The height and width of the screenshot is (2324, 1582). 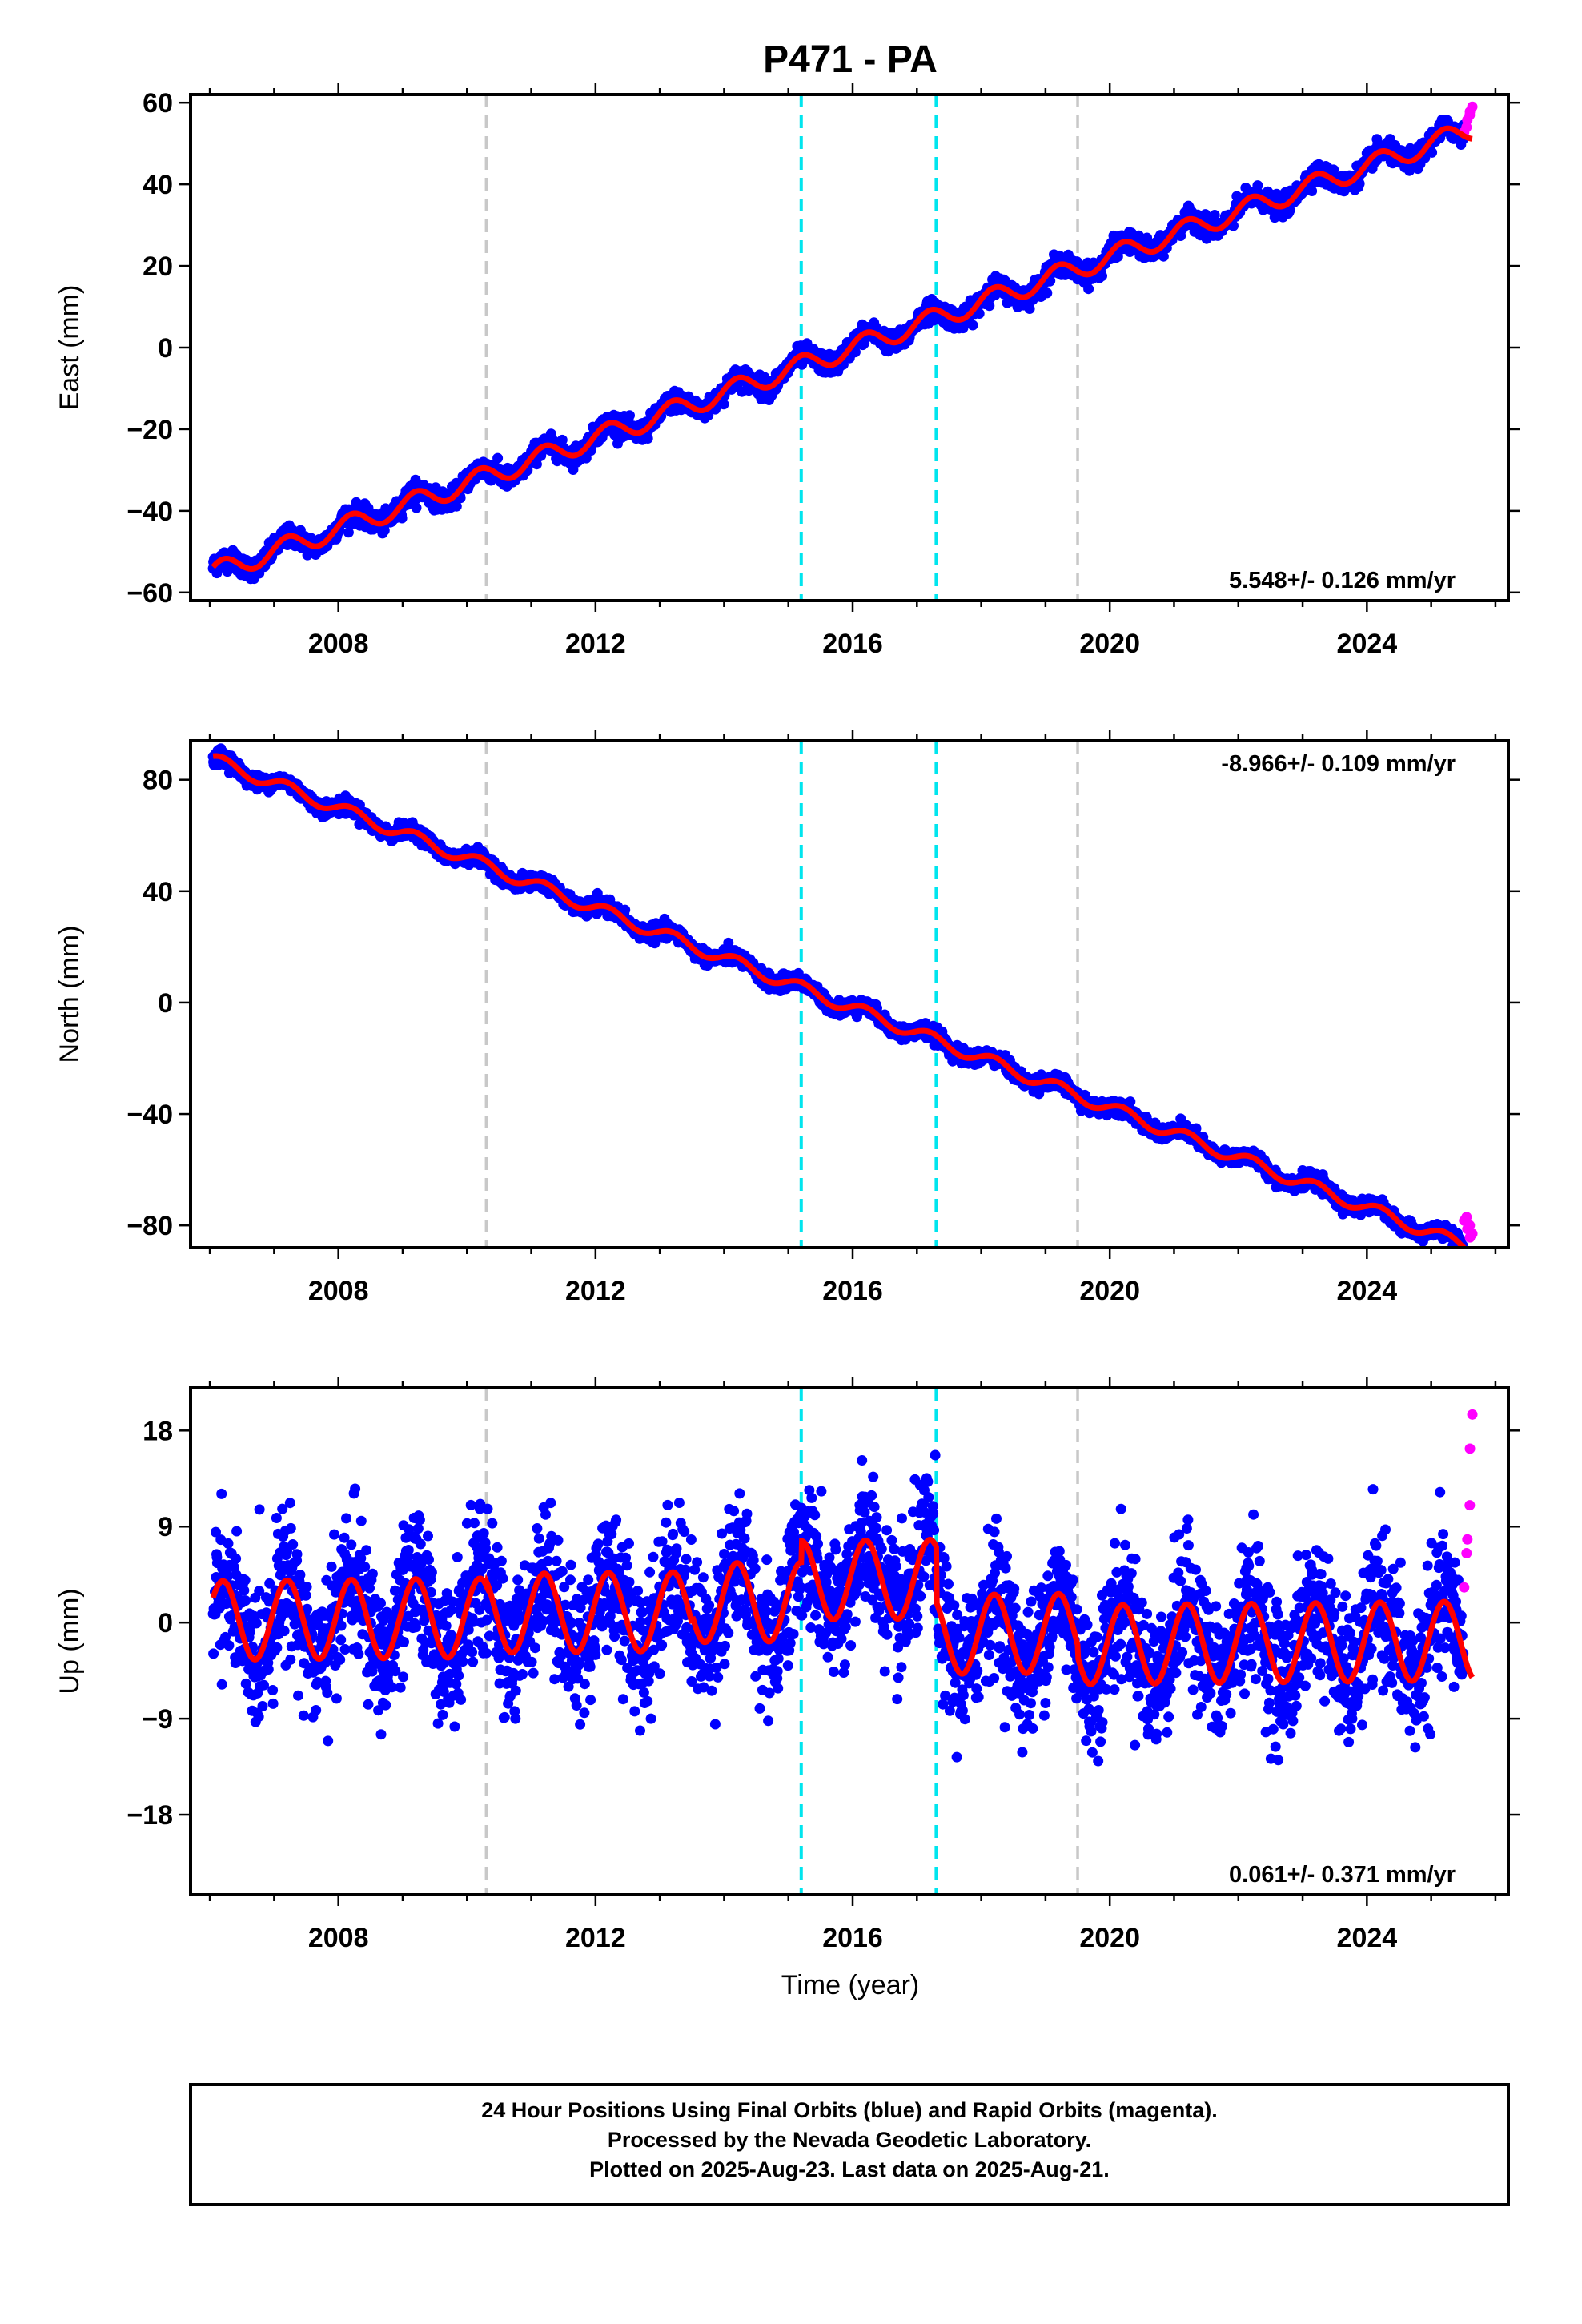 I want to click on x-tick-label: 2012, so click(x=595, y=644).